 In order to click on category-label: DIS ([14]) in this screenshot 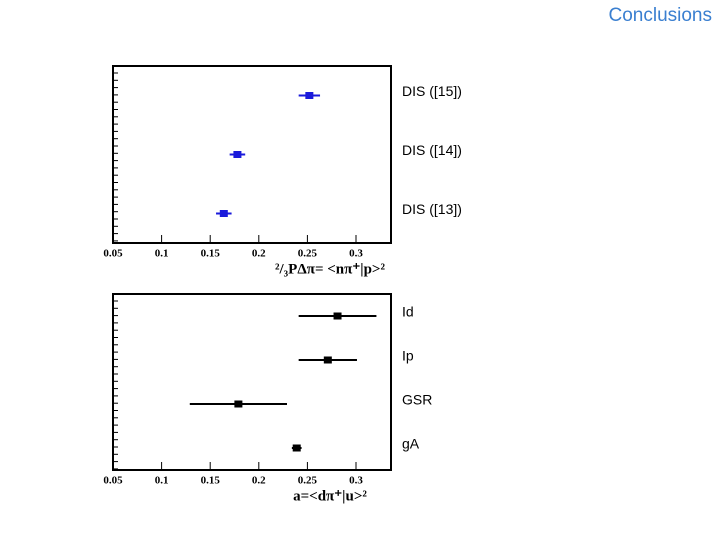, I will do `click(432, 150)`.